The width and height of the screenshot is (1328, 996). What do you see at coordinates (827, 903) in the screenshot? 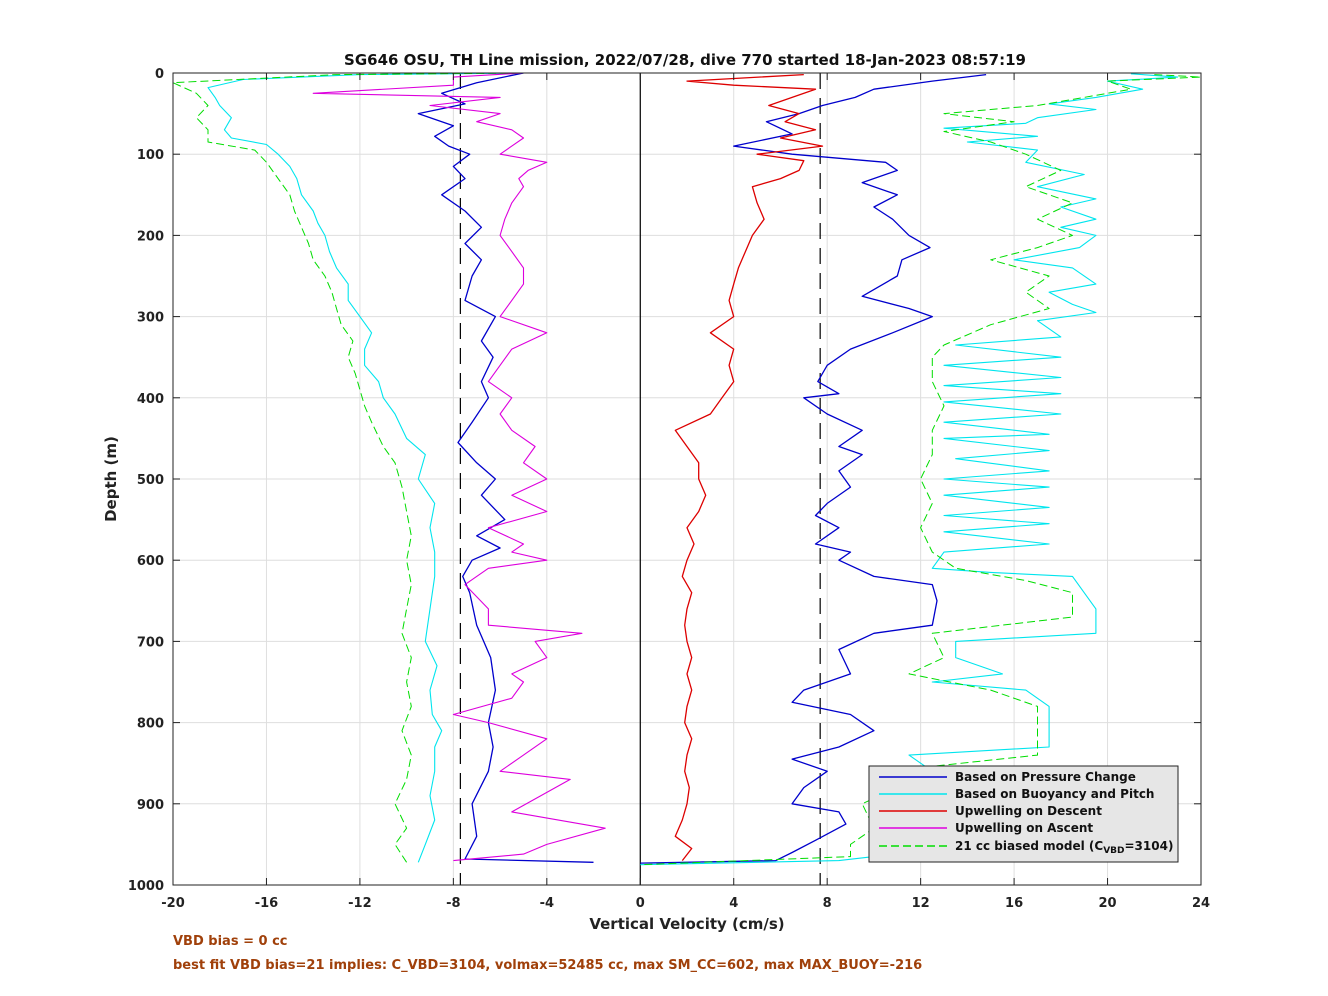
I see `x-tick-label: 8` at bounding box center [827, 903].